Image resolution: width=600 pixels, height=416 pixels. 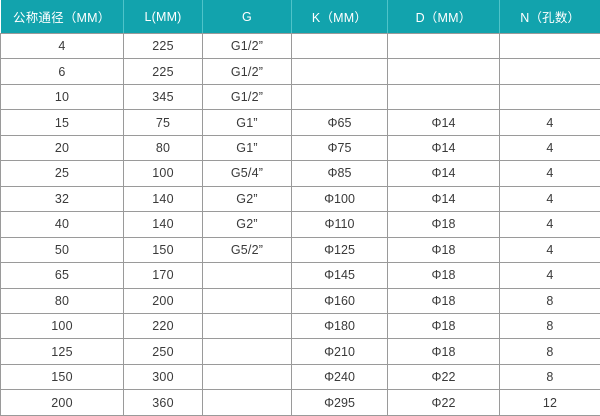 I want to click on cell-k: Φ145, so click(x=340, y=275).